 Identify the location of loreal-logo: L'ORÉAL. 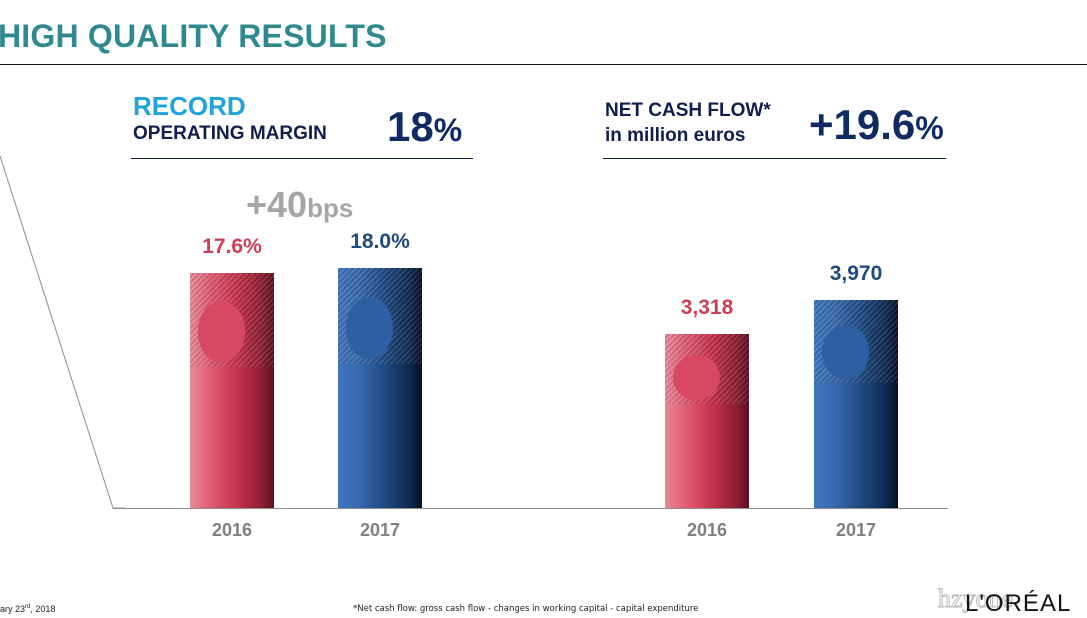
(1018, 603).